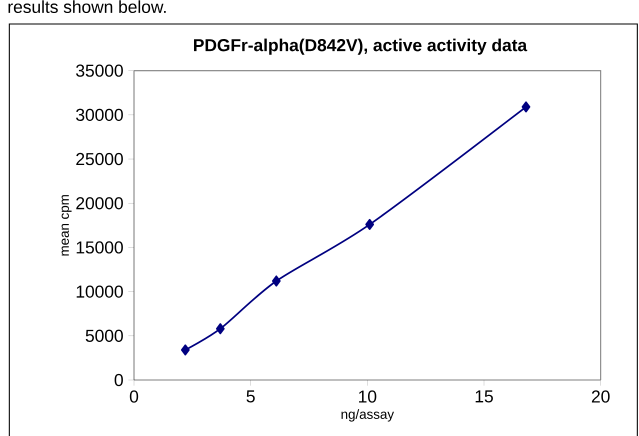  Describe the element at coordinates (99, 114) in the screenshot. I see `y-tick-label: 30000` at that location.